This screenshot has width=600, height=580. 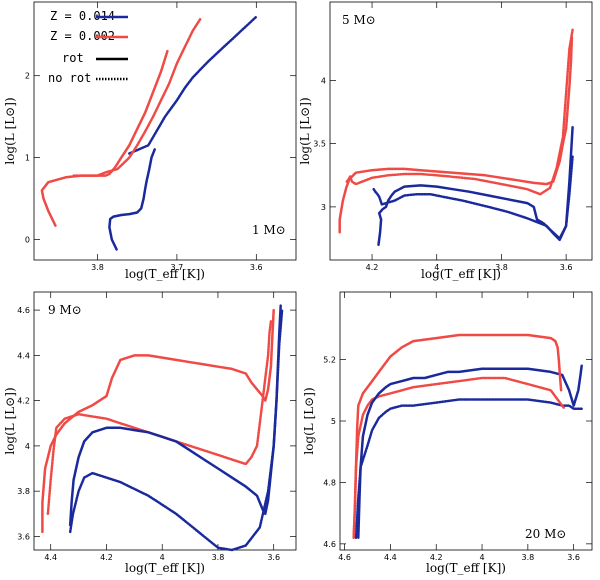 I want to click on panel-1msun-tracks, so click(x=149, y=133).